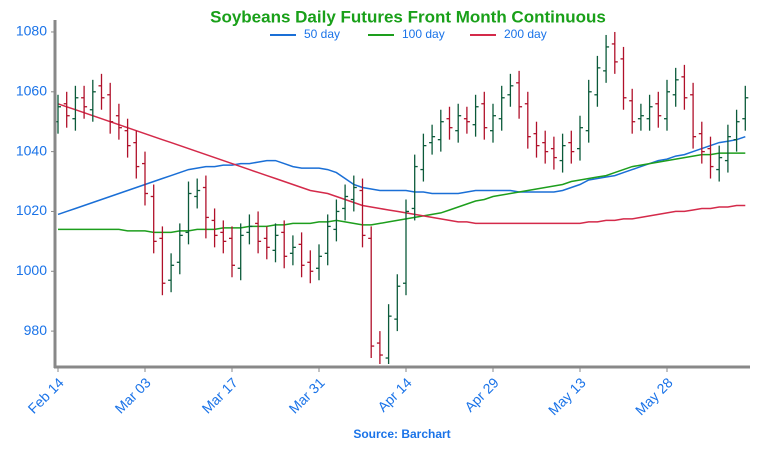 The image size is (759, 452). What do you see at coordinates (31, 270) in the screenshot?
I see `y-tick-label: 1000` at bounding box center [31, 270].